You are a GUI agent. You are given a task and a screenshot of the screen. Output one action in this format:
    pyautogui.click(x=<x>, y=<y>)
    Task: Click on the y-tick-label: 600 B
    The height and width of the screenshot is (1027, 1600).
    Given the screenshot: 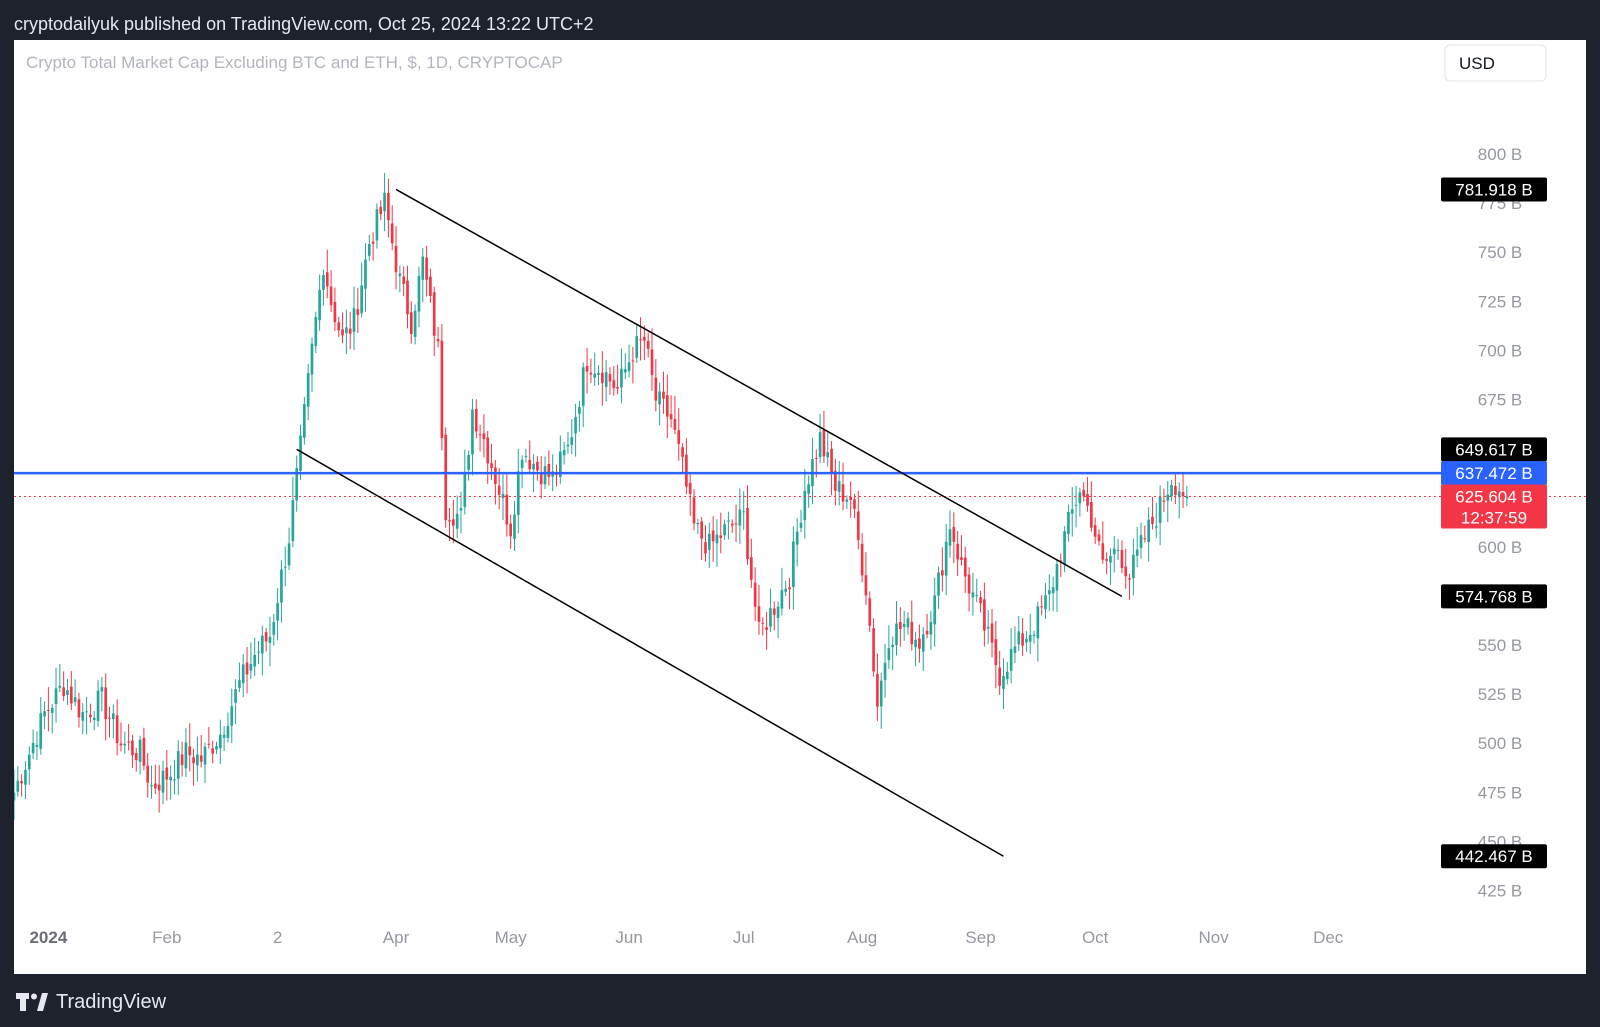 What is the action you would take?
    pyautogui.click(x=1500, y=547)
    